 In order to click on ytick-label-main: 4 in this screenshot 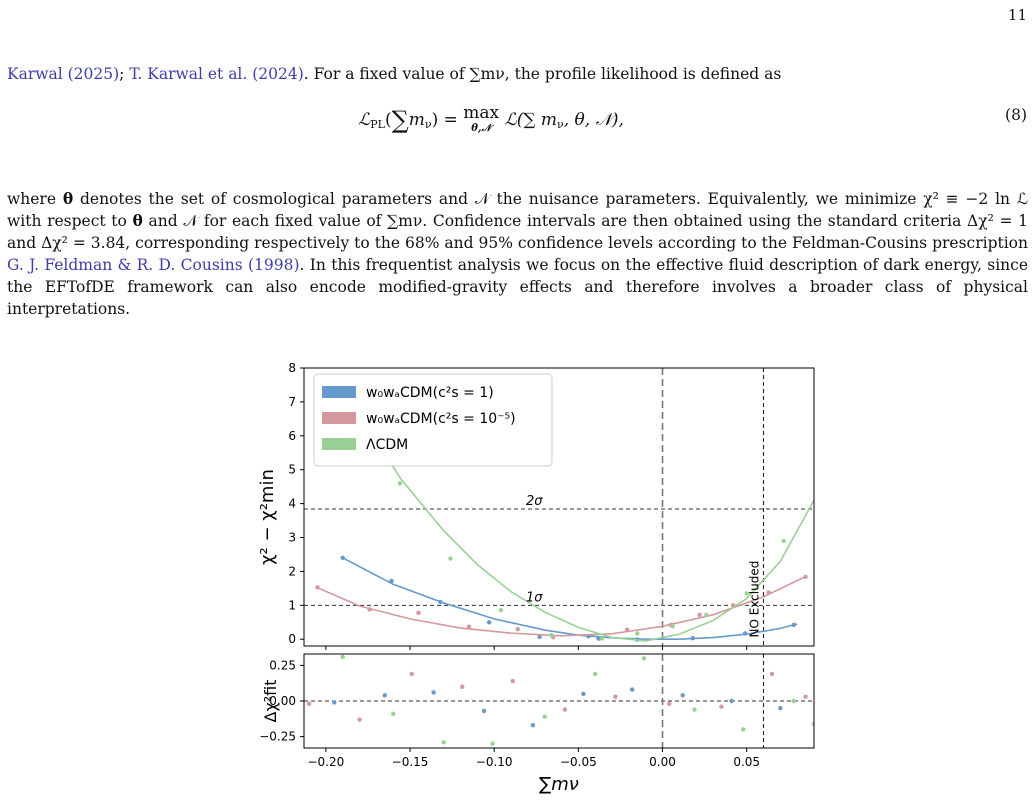, I will do `click(292, 504)`.